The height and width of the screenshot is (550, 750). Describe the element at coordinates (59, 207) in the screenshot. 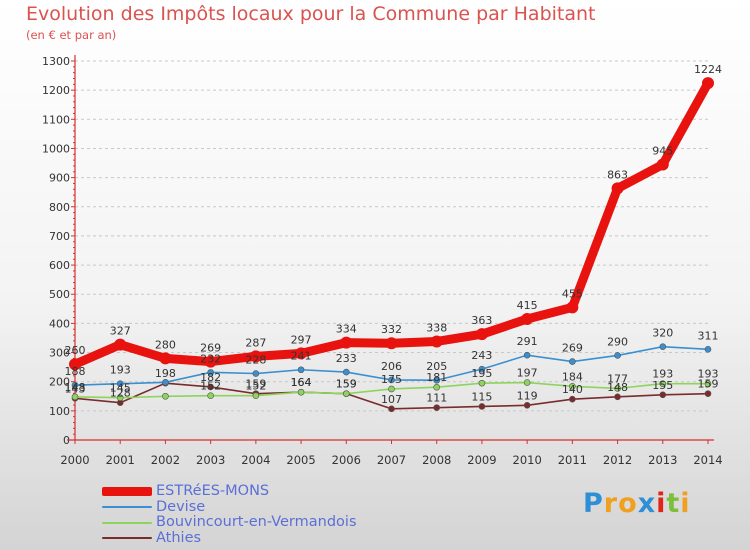

I see `y-tick-label: 800` at that location.